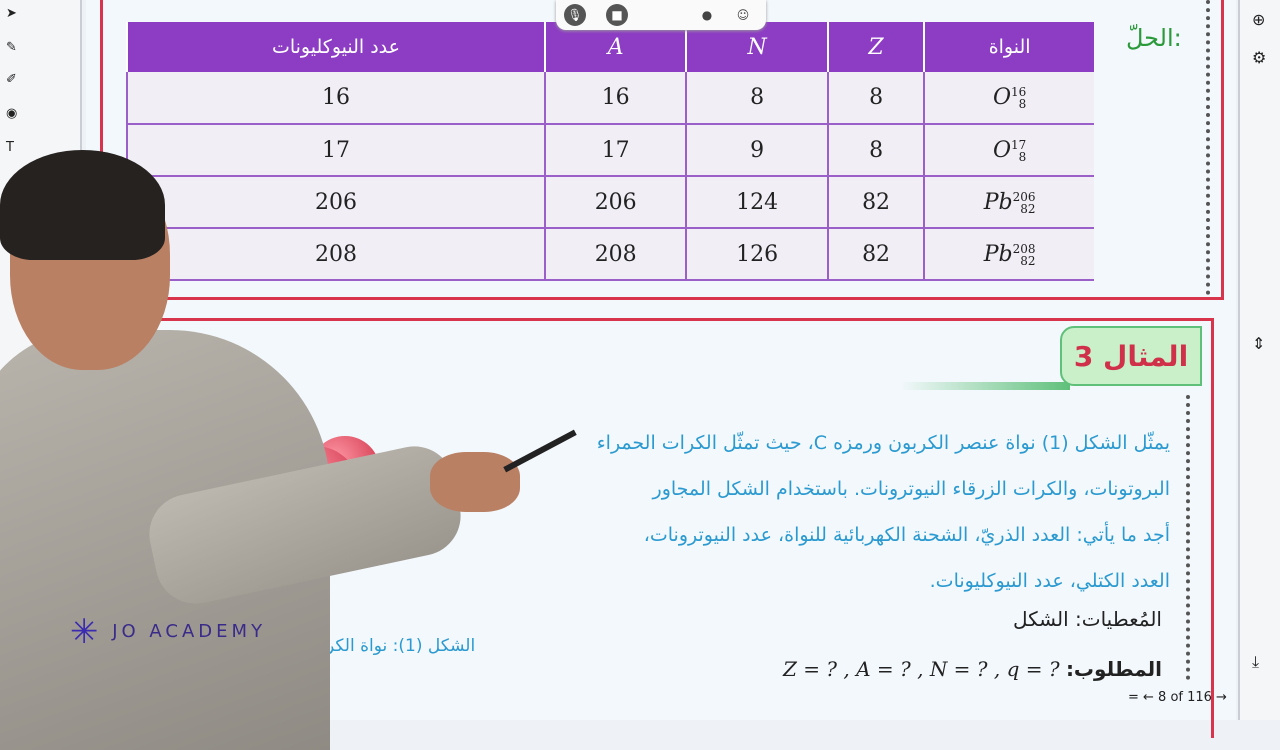 This screenshot has height=750, width=1280. Describe the element at coordinates (1177, 697) in the screenshot. I see `page-indicator: = ← 8 of 116 →` at that location.